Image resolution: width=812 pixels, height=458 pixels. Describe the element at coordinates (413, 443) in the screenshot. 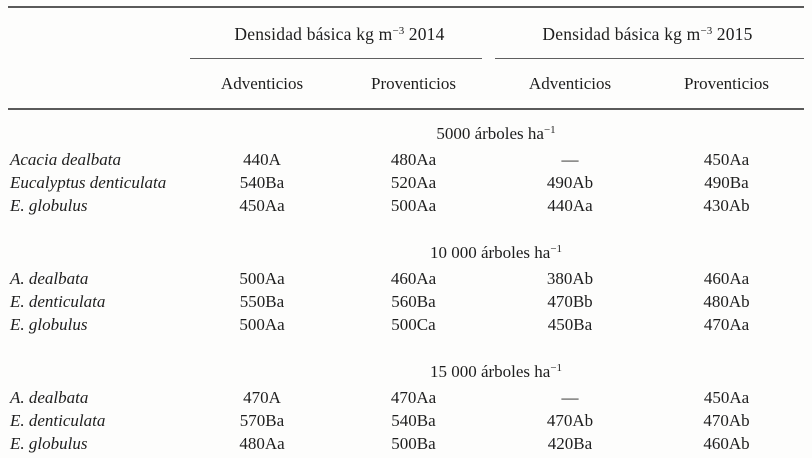

I see `density-value: 500Ba` at that location.